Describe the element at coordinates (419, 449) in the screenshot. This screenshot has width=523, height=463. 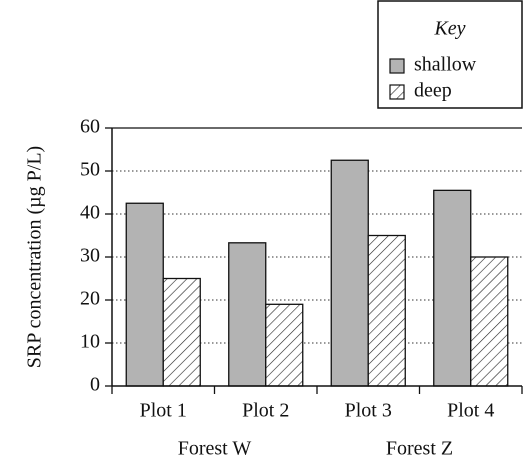
I see `group-label: Forest Z` at that location.